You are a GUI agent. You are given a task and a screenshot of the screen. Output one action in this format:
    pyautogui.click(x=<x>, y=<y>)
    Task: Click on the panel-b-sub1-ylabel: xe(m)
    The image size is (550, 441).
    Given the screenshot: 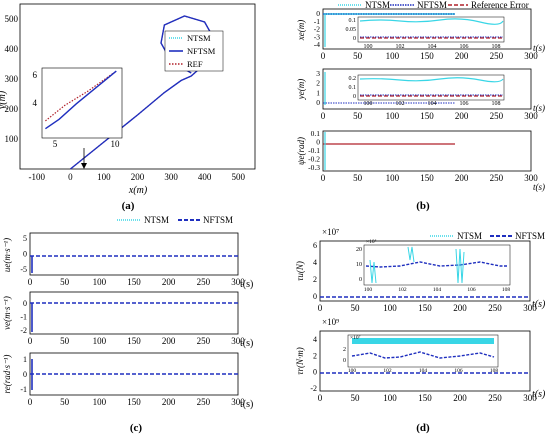 What is the action you would take?
    pyautogui.click(x=301, y=30)
    